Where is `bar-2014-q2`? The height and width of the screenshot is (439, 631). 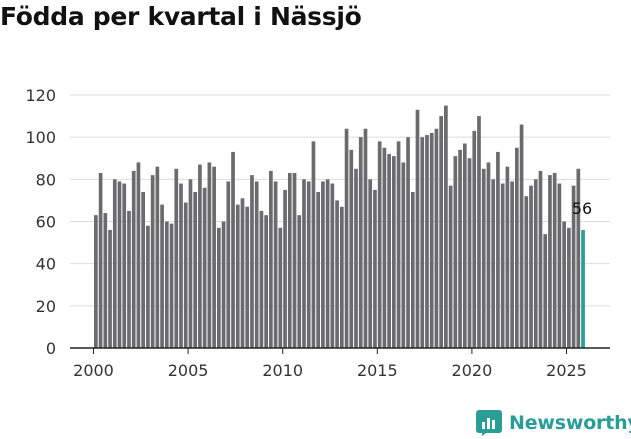
bar-2014-q2 is located at coordinates (365, 238).